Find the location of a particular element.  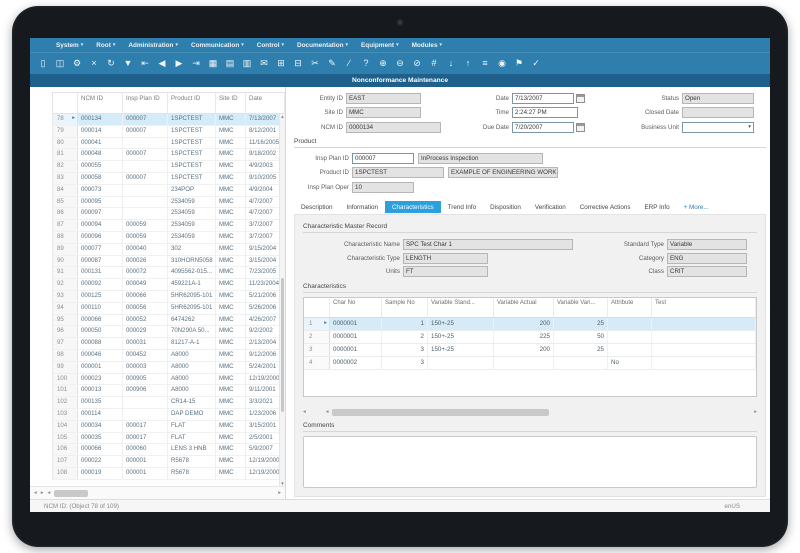

vertical-scrollbar: ▲ ▼ is located at coordinates (282, 300).